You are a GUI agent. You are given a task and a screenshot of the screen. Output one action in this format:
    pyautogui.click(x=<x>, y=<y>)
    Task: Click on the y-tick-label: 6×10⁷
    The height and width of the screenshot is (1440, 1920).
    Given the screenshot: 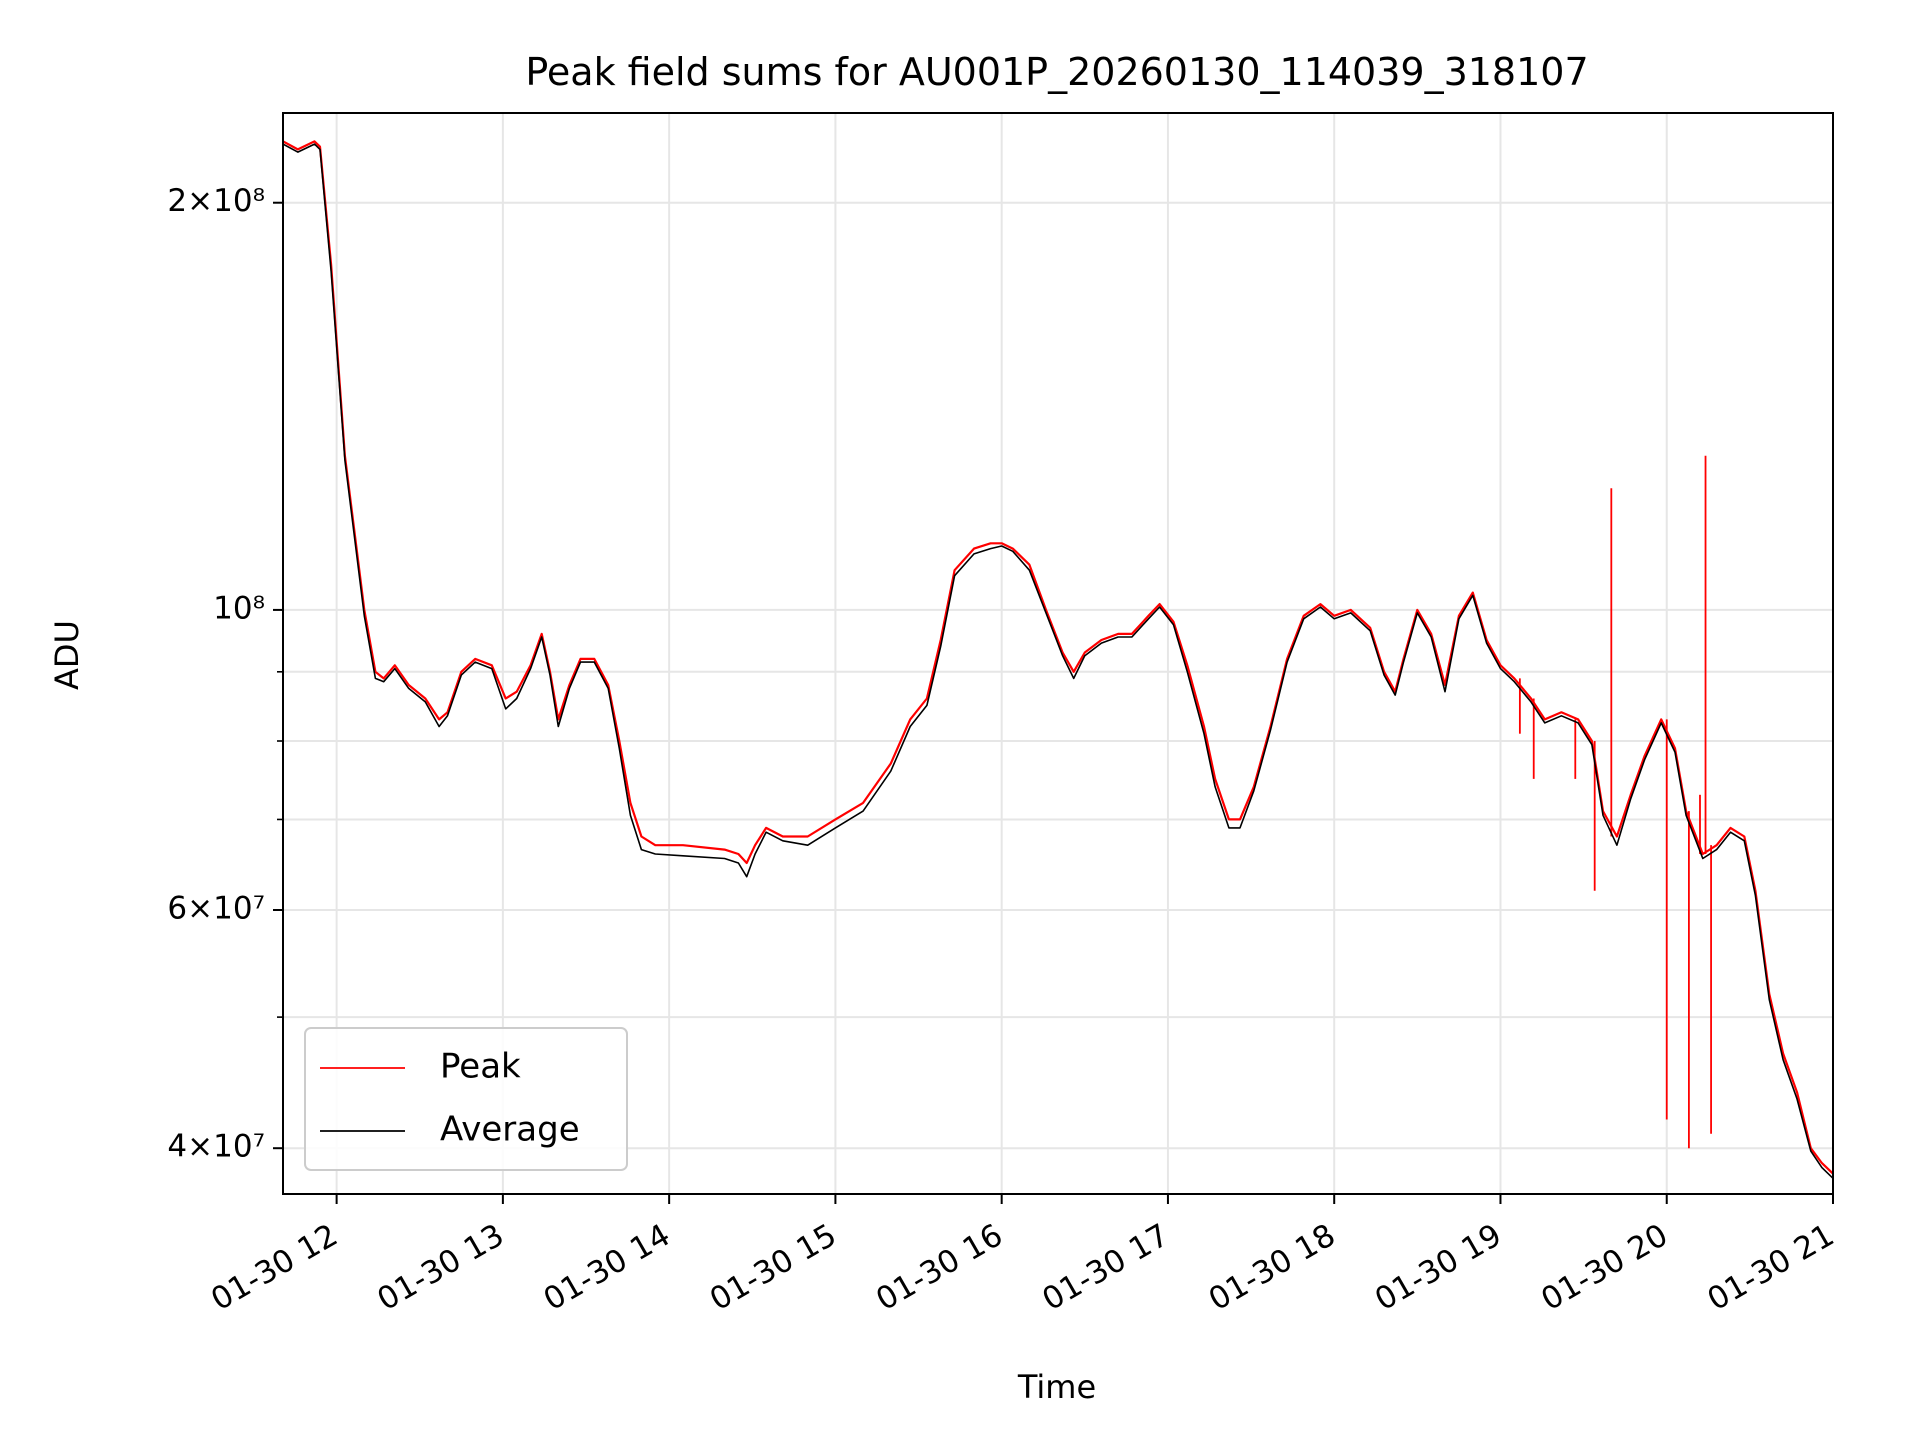 What is the action you would take?
    pyautogui.click(x=216, y=909)
    